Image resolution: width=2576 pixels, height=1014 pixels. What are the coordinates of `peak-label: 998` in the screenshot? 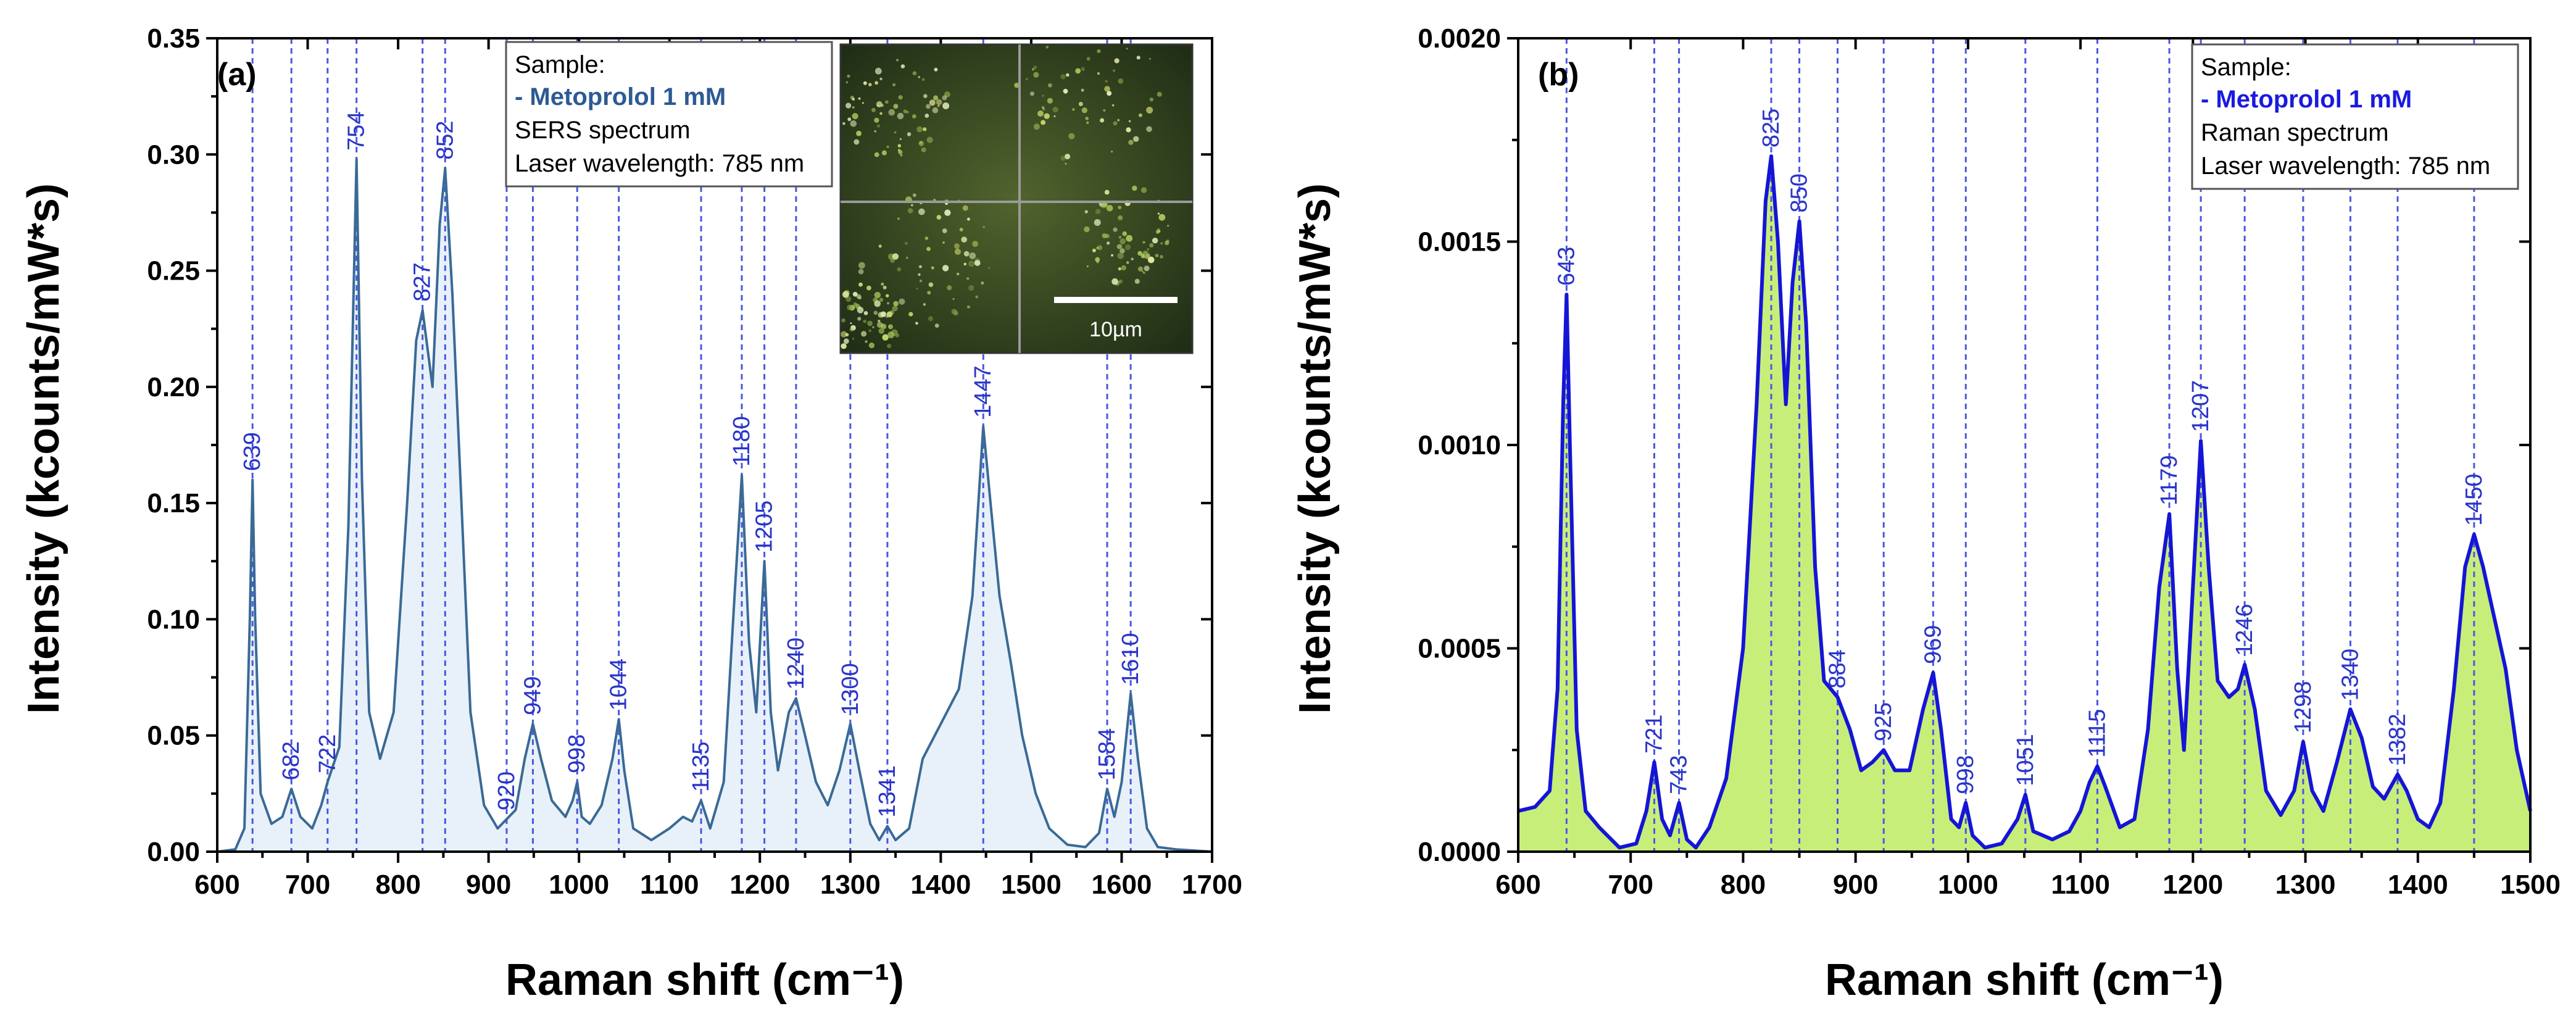 It's located at (1966, 774).